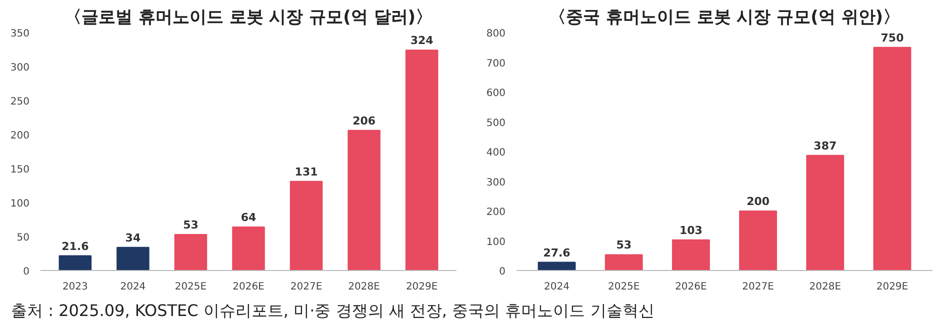 The width and height of the screenshot is (952, 330). What do you see at coordinates (306, 171) in the screenshot?
I see `data-label: 131` at bounding box center [306, 171].